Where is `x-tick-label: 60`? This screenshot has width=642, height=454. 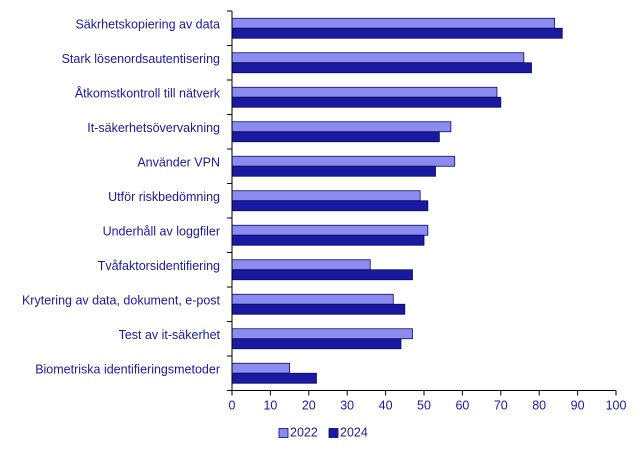 x-tick-label: 60 is located at coordinates (462, 406).